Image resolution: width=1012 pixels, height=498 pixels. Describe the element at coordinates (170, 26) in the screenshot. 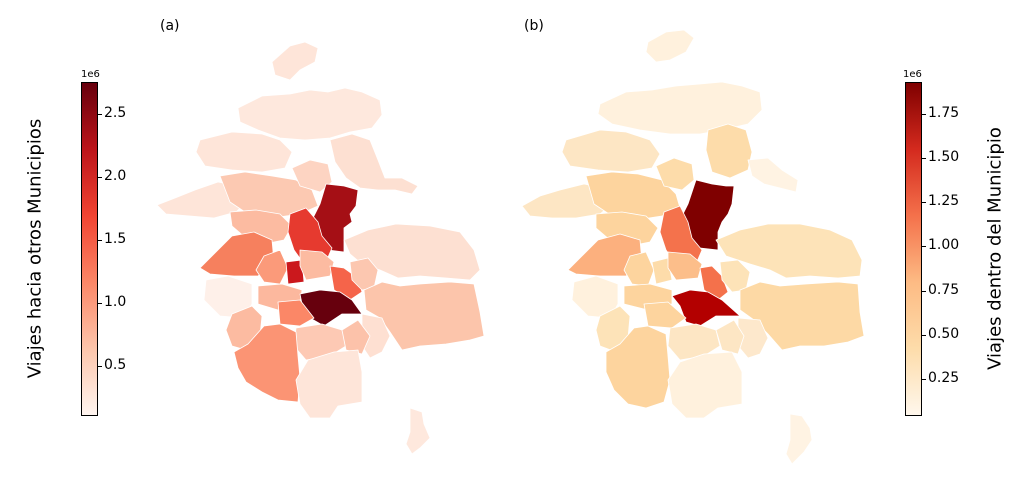

I see `panel-a-label: (a)` at that location.